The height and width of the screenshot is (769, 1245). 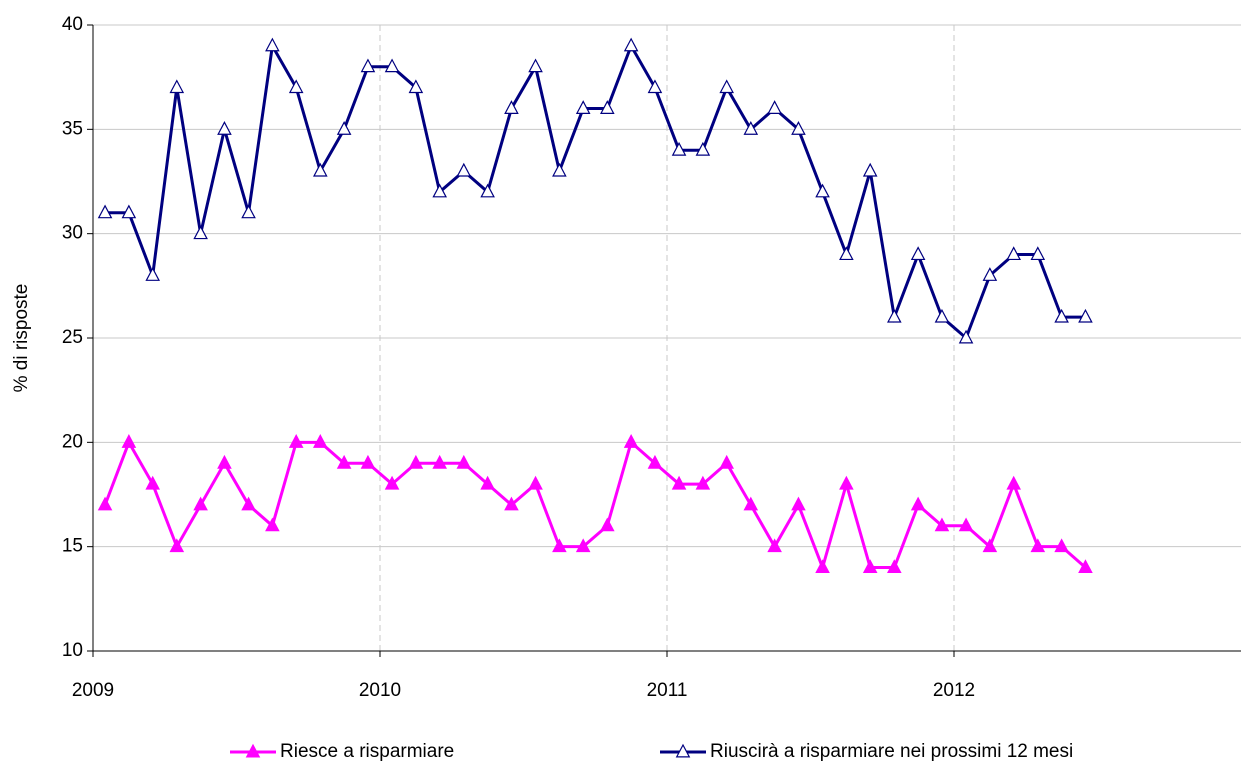 I want to click on legend-label: Riesce a risparmiare, so click(x=367, y=751).